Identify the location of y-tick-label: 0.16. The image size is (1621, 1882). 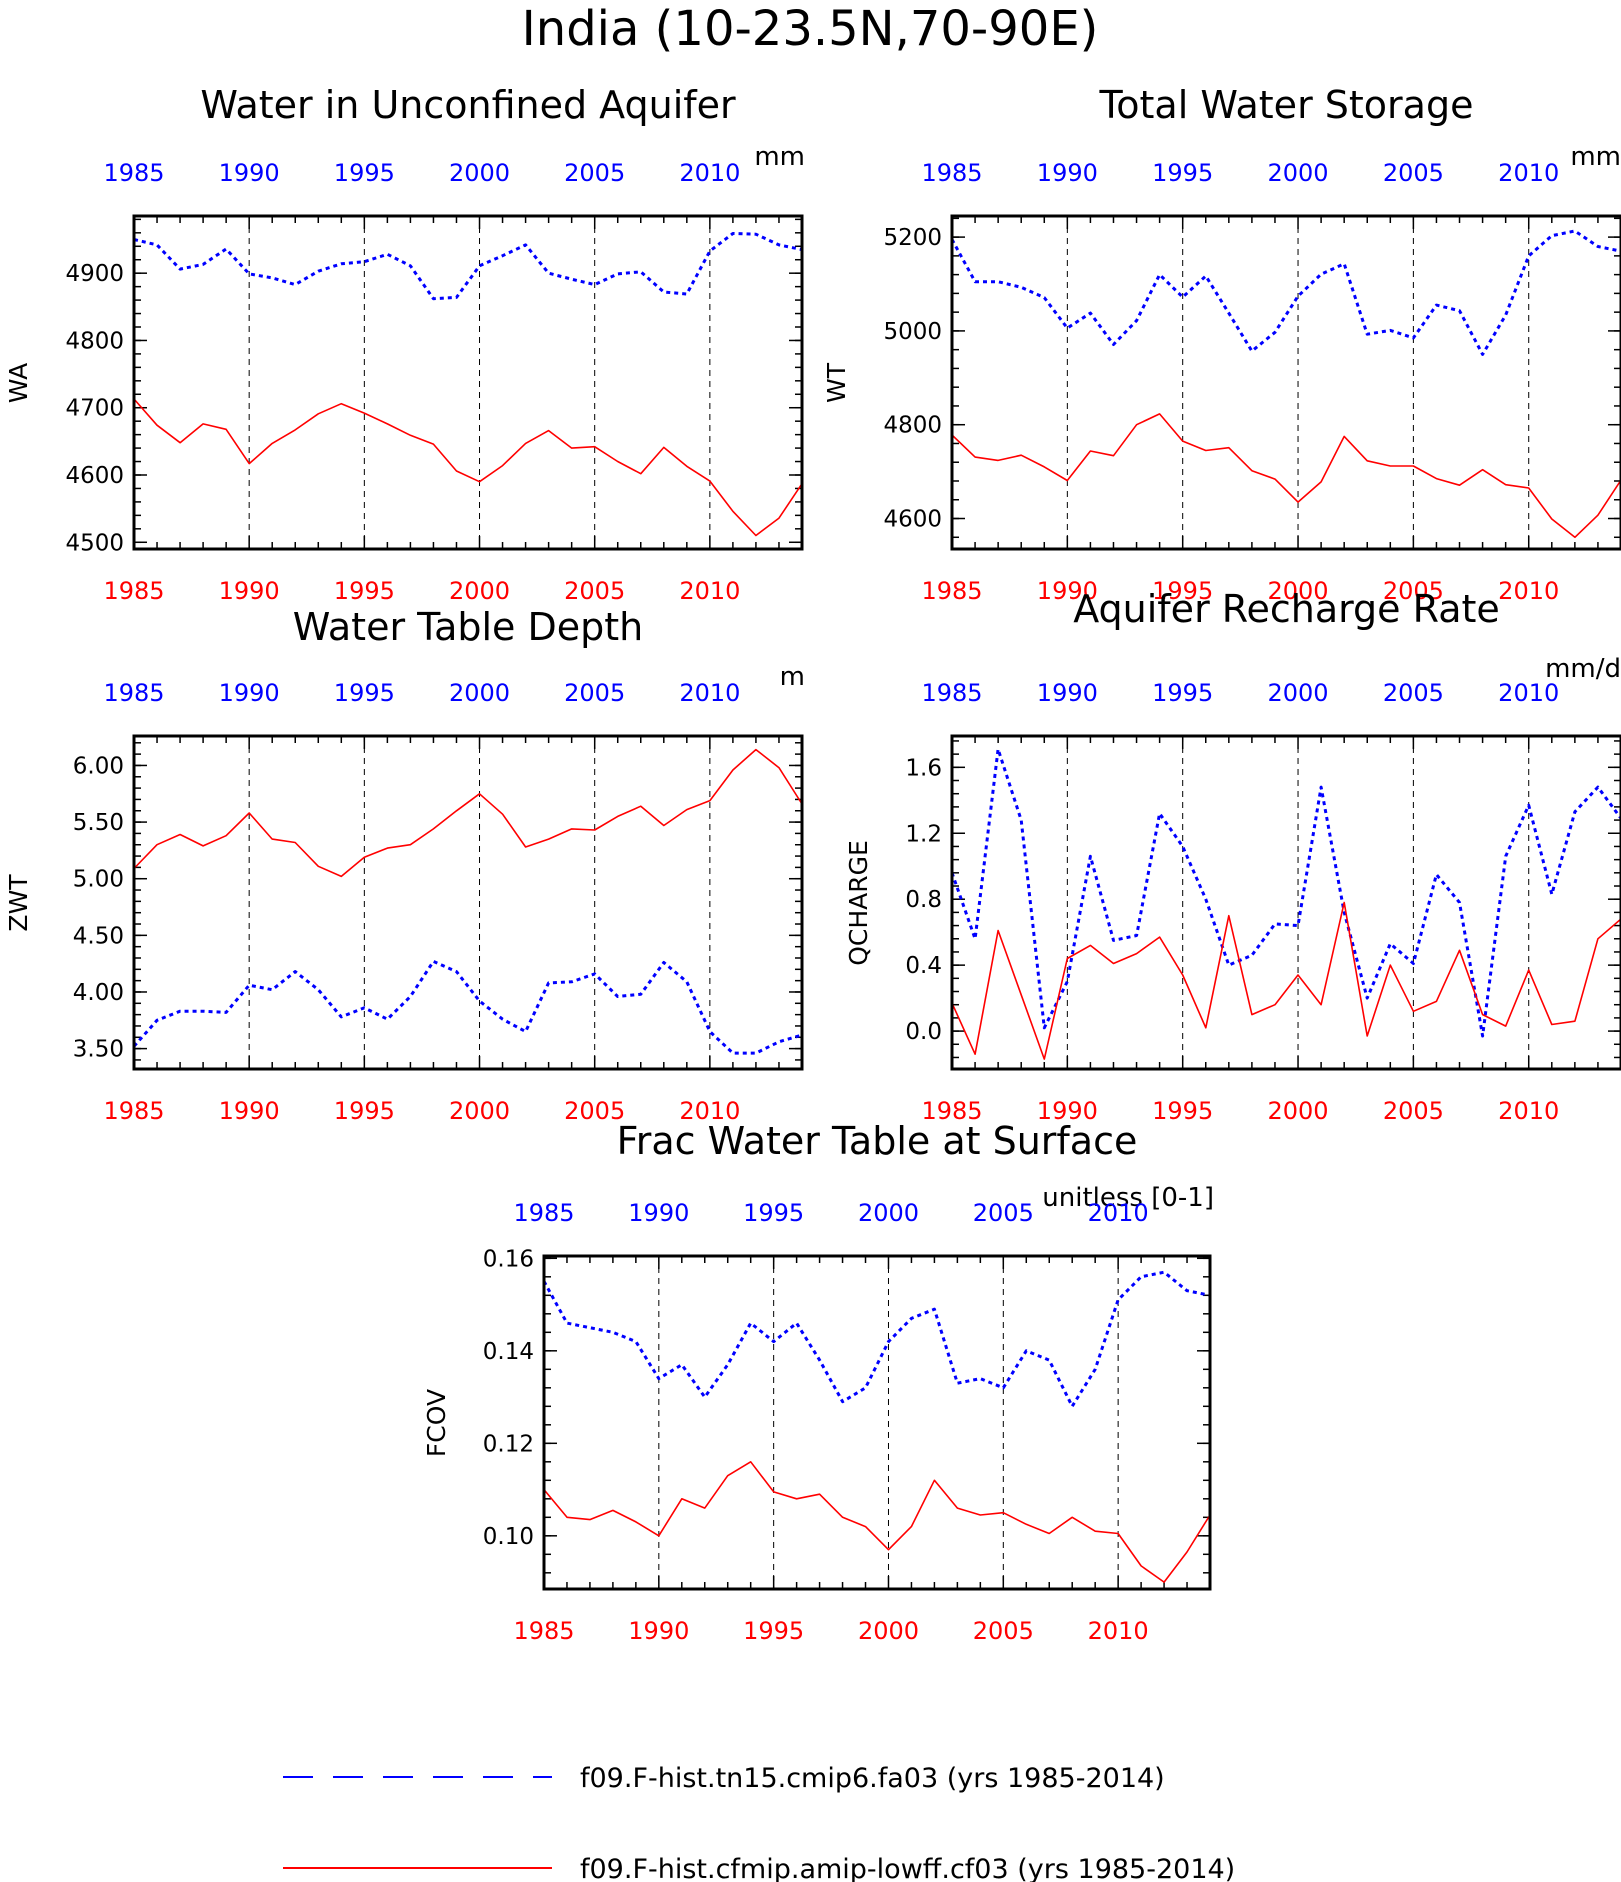
(508, 1259).